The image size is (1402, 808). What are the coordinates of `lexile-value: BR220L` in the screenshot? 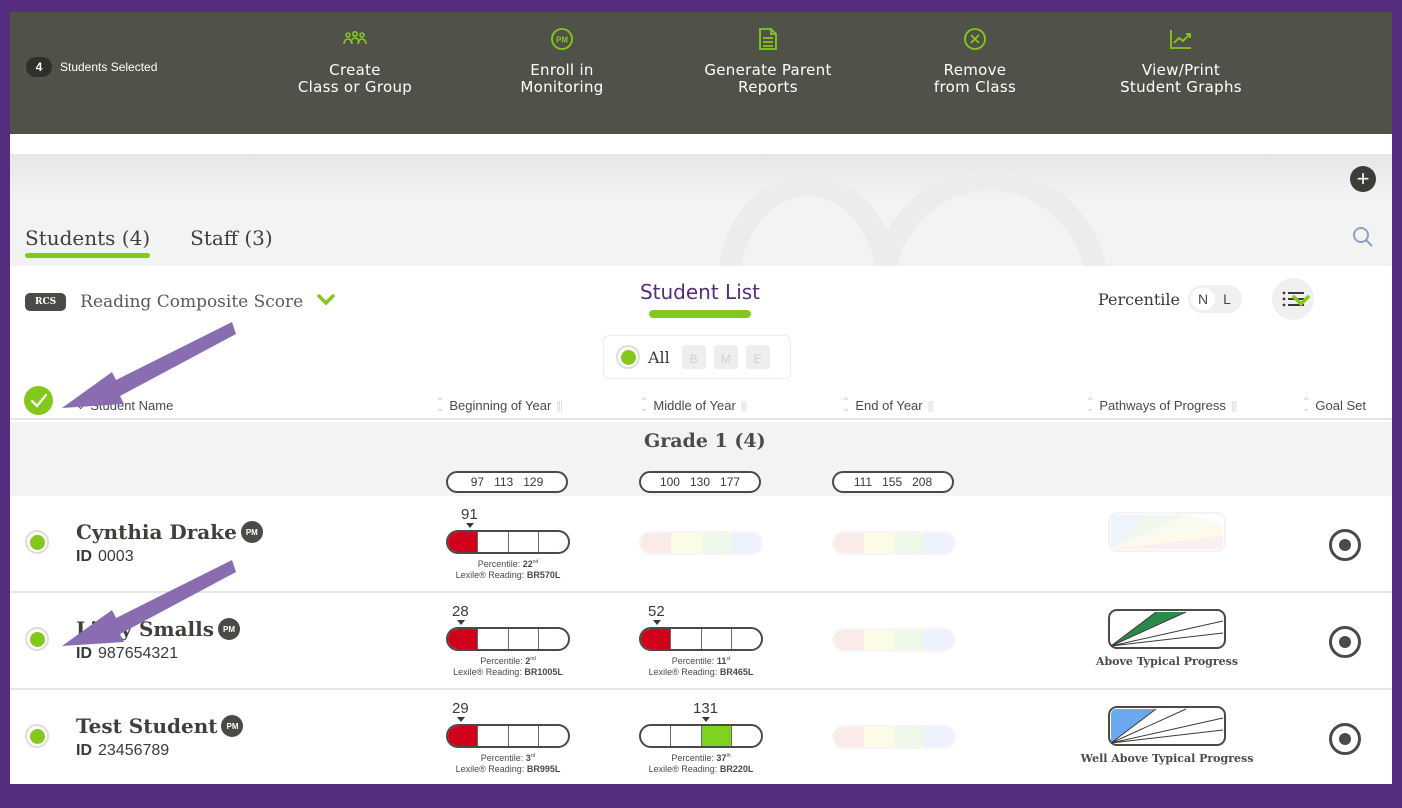 It's located at (736, 769).